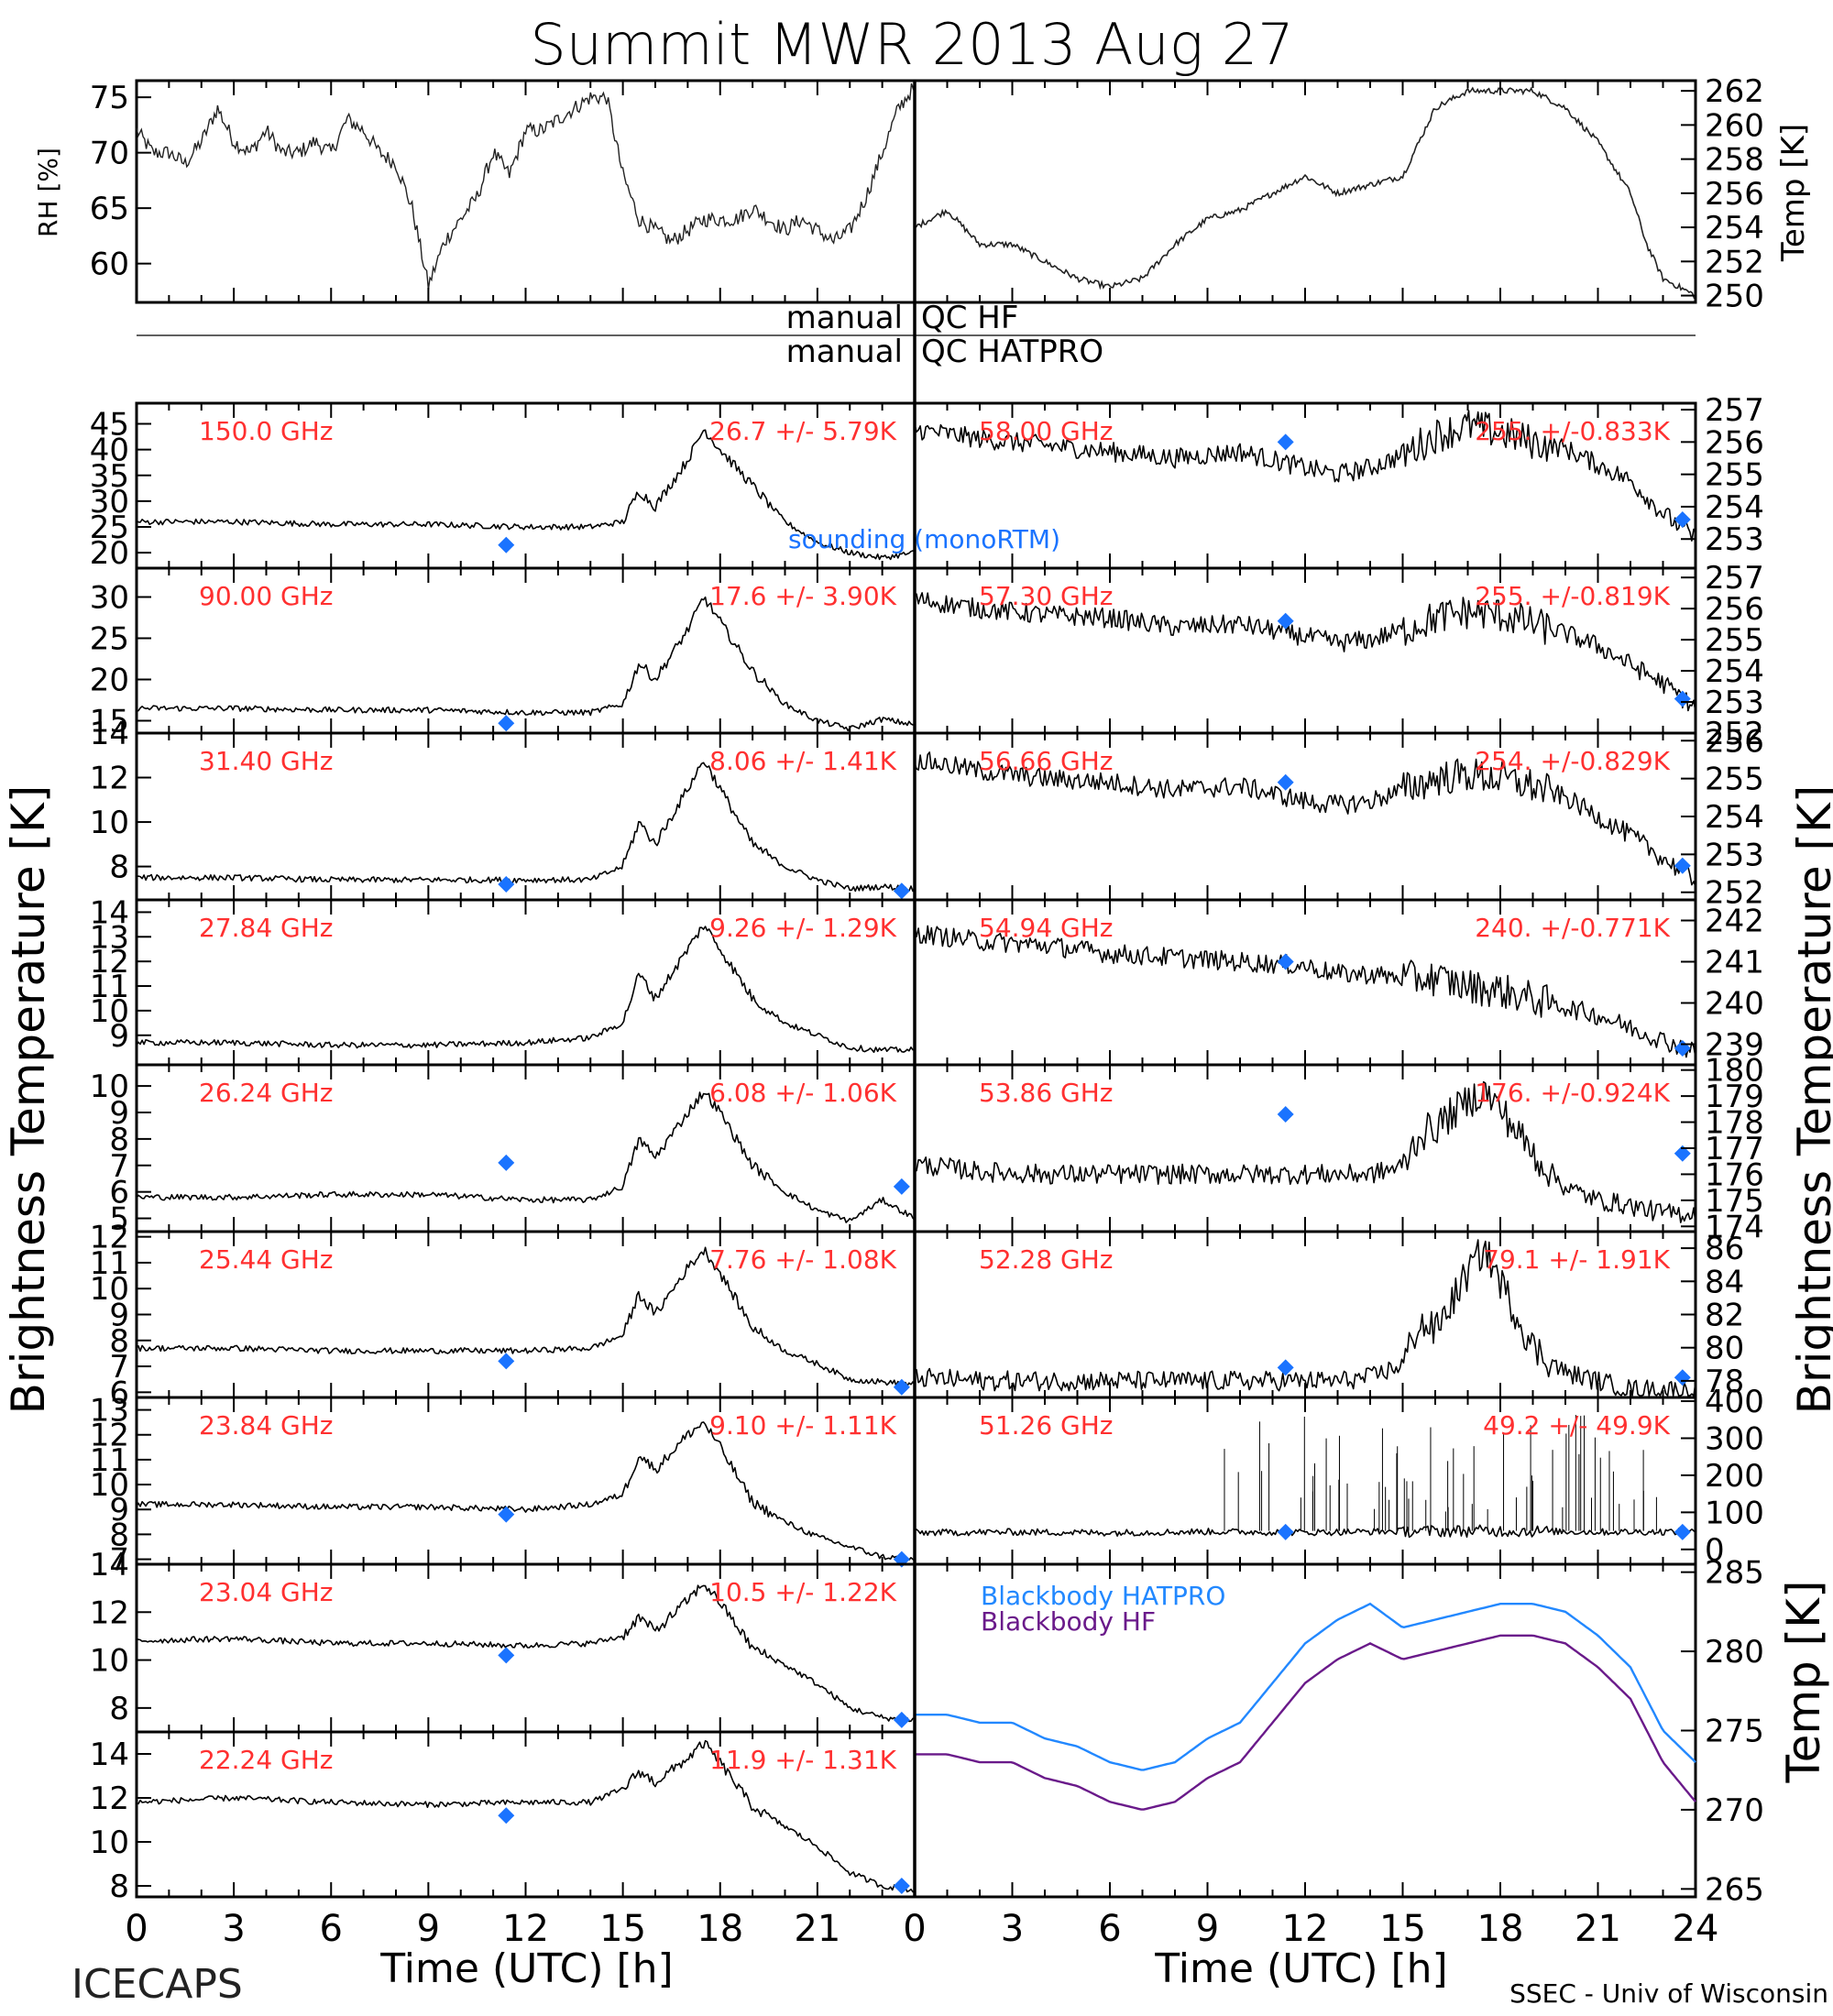 The height and width of the screenshot is (2016, 1833). What do you see at coordinates (526, 1316) in the screenshot?
I see `left-panel-6-trace` at bounding box center [526, 1316].